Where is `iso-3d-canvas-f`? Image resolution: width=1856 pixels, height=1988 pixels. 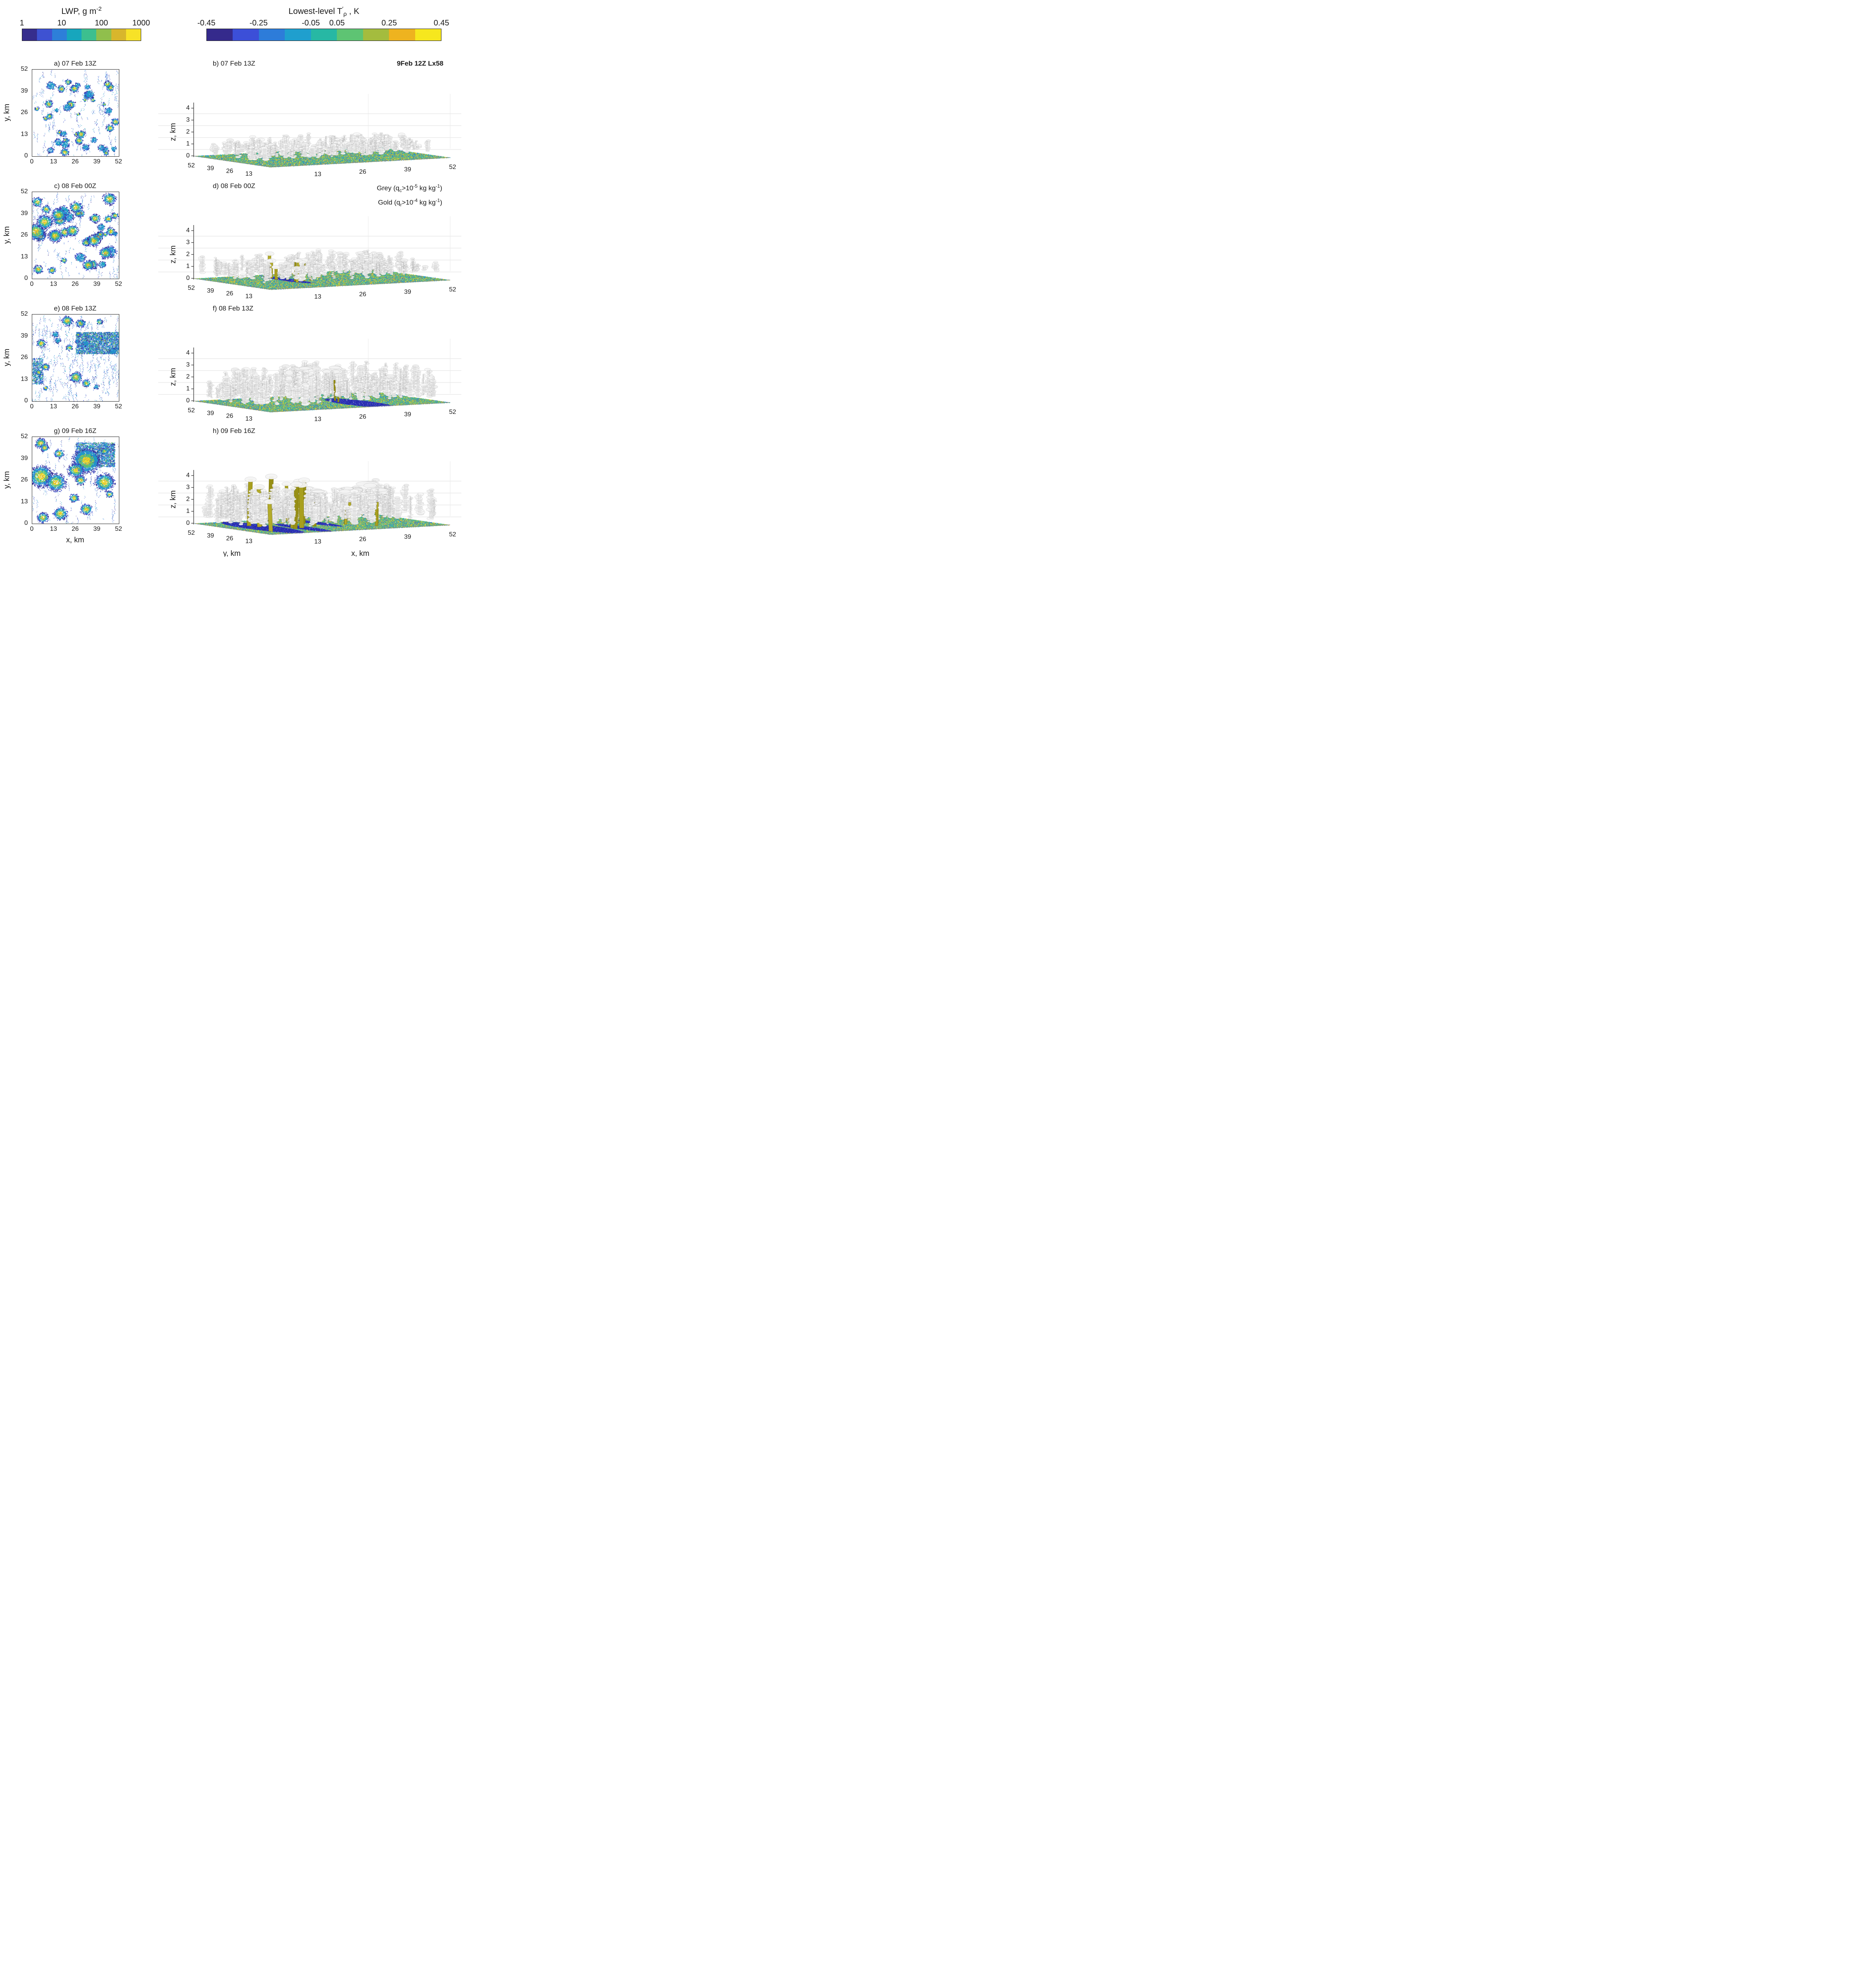 iso-3d-canvas-f is located at coordinates (306, 368).